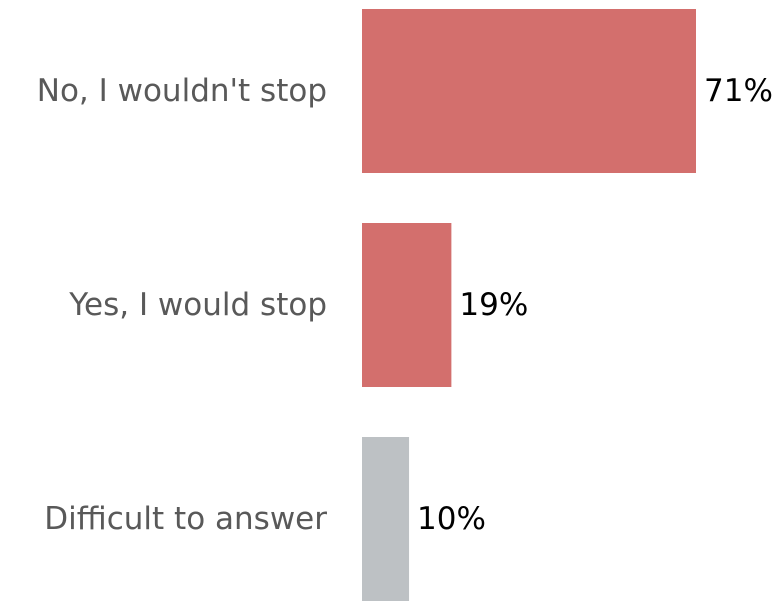 This screenshot has width=781, height=602. I want to click on data-label: 71%, so click(738, 91).